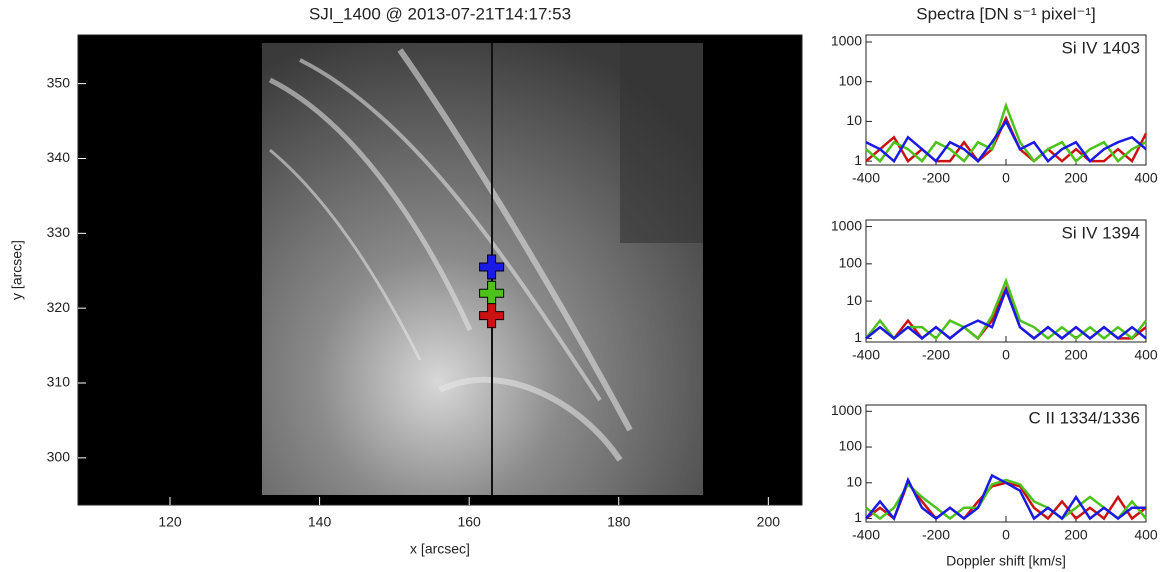  What do you see at coordinates (1006, 463) in the screenshot?
I see `plot-frame` at bounding box center [1006, 463].